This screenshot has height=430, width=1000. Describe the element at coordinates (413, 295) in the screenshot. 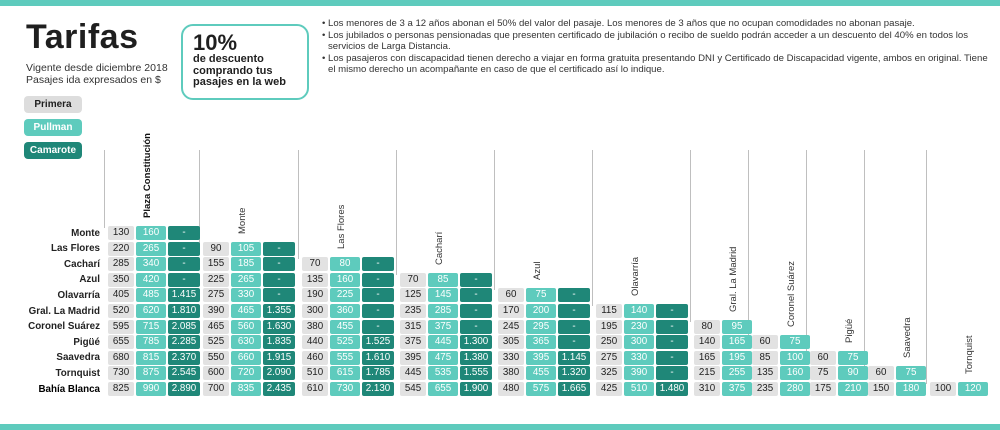

I see `fare-primera: 125` at that location.